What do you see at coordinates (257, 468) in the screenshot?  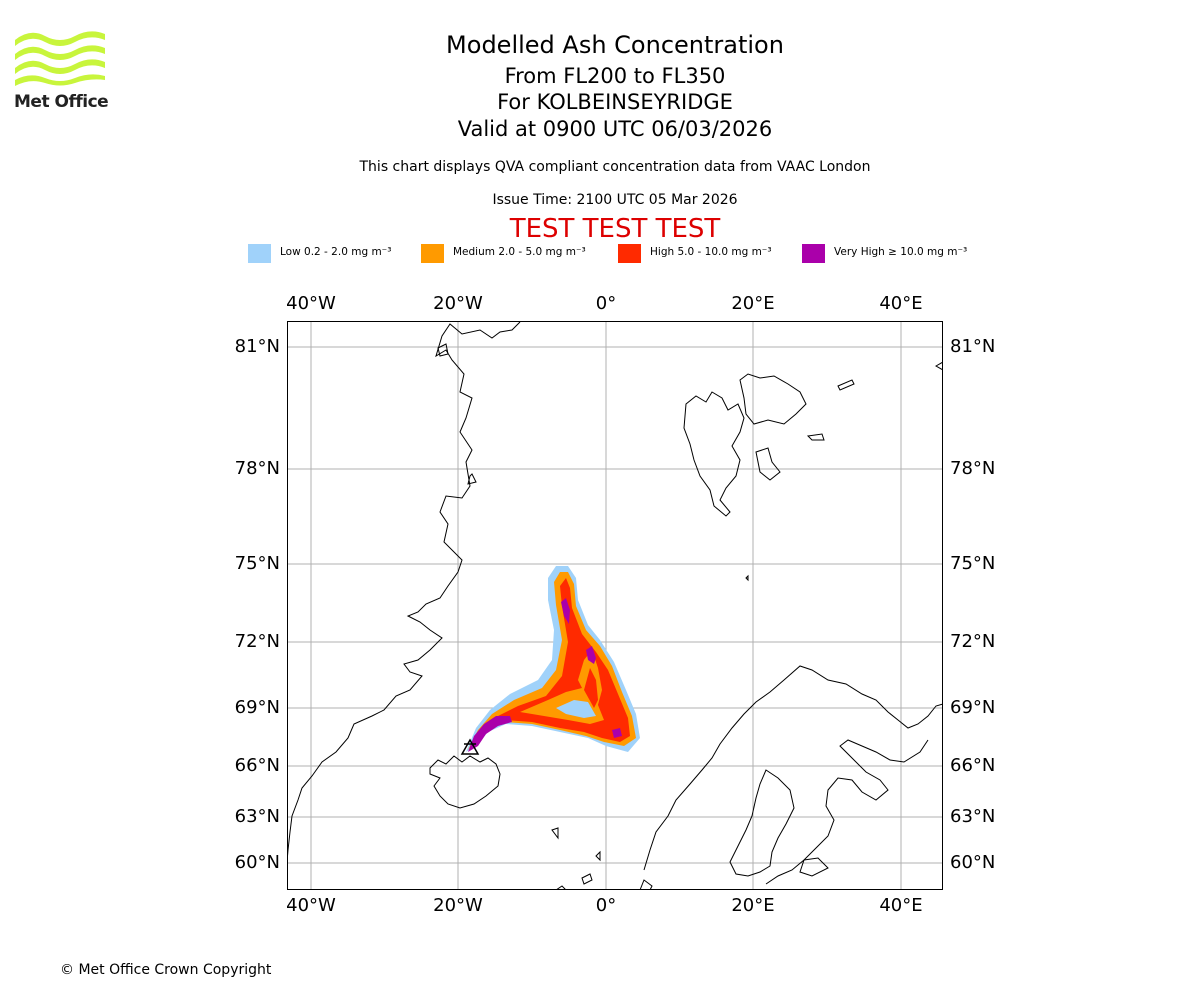 I see `lat-tick-left-78n: 78°N` at bounding box center [257, 468].